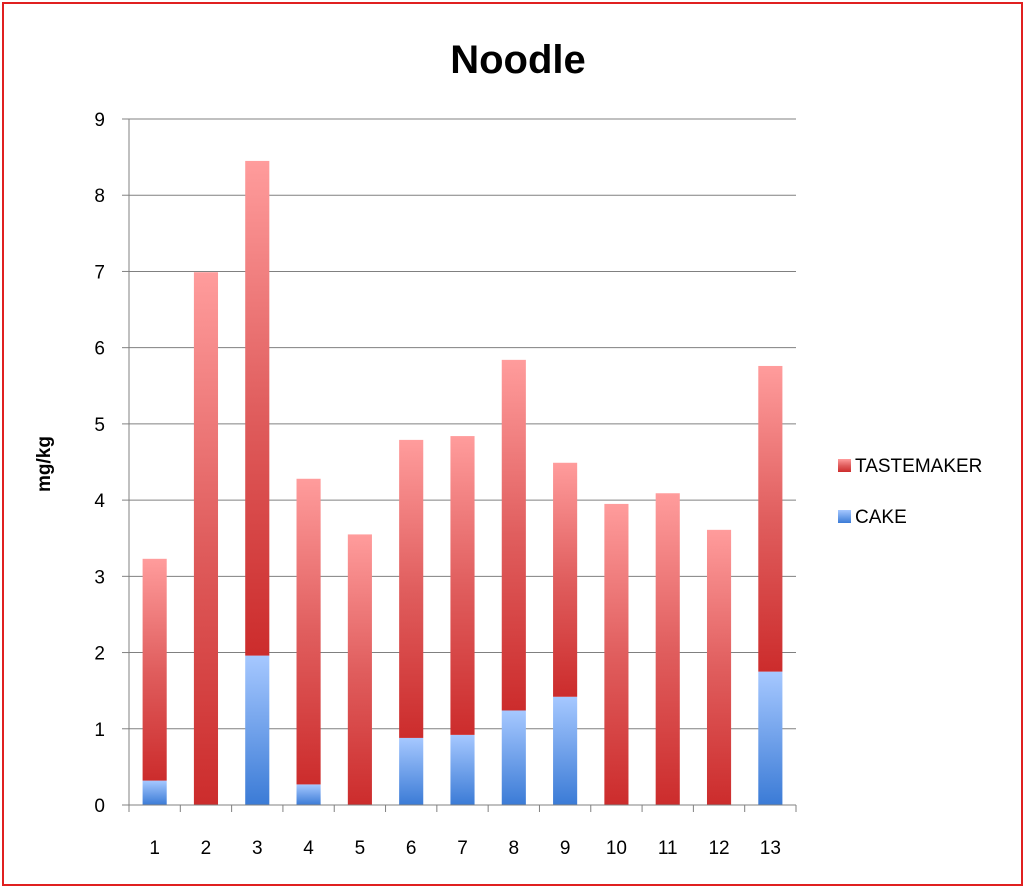 This screenshot has width=1027, height=890. What do you see at coordinates (411, 848) in the screenshot?
I see `x-tick-label: 6` at bounding box center [411, 848].